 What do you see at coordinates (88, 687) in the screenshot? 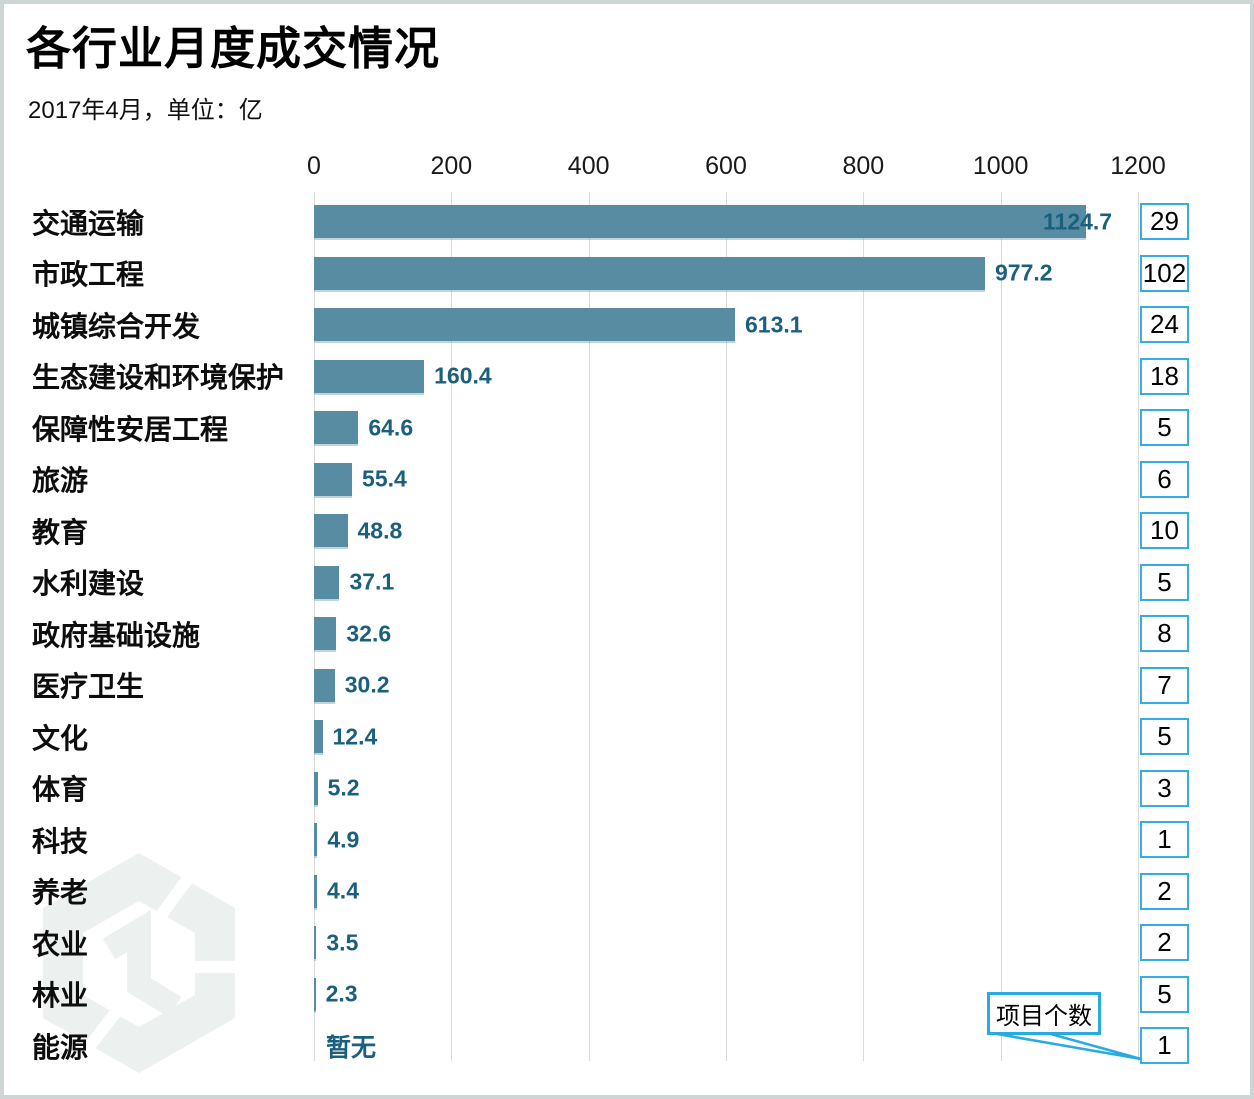
I see `category-label: 医疗卫生` at bounding box center [88, 687].